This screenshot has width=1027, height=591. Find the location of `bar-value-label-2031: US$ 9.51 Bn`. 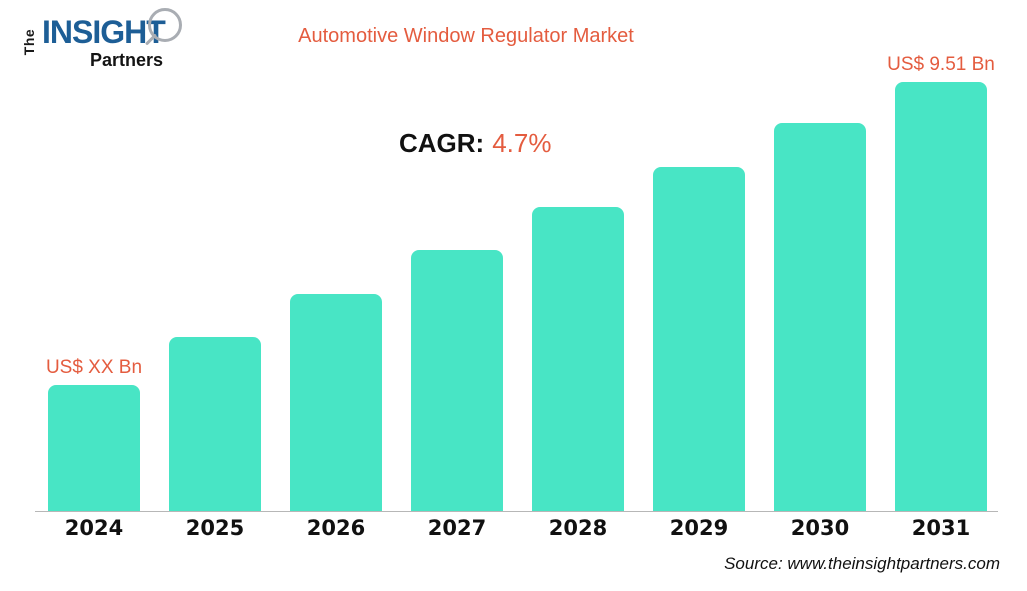

bar-value-label-2031: US$ 9.51 Bn is located at coordinates (941, 64).